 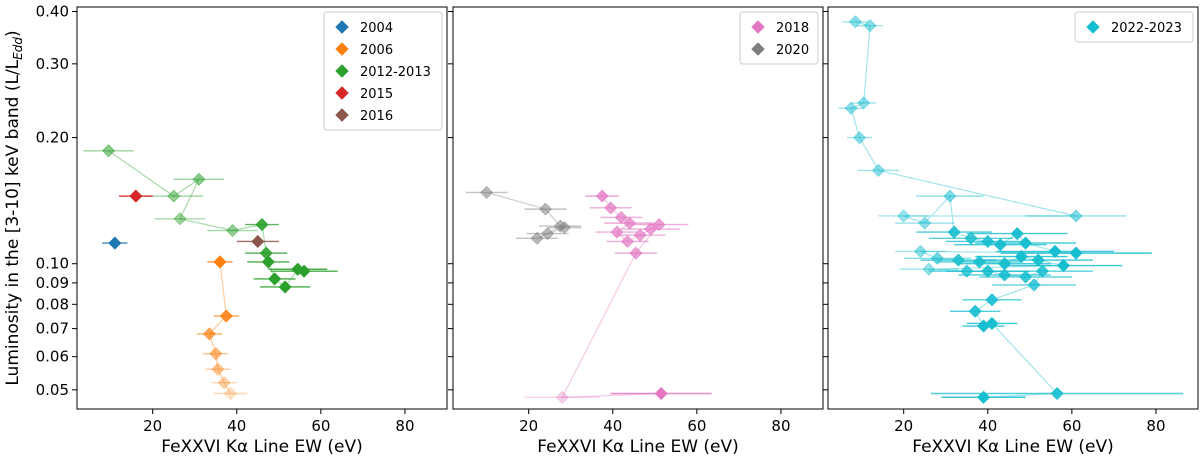 I want to click on panel-2-markers, so click(x=574, y=294).